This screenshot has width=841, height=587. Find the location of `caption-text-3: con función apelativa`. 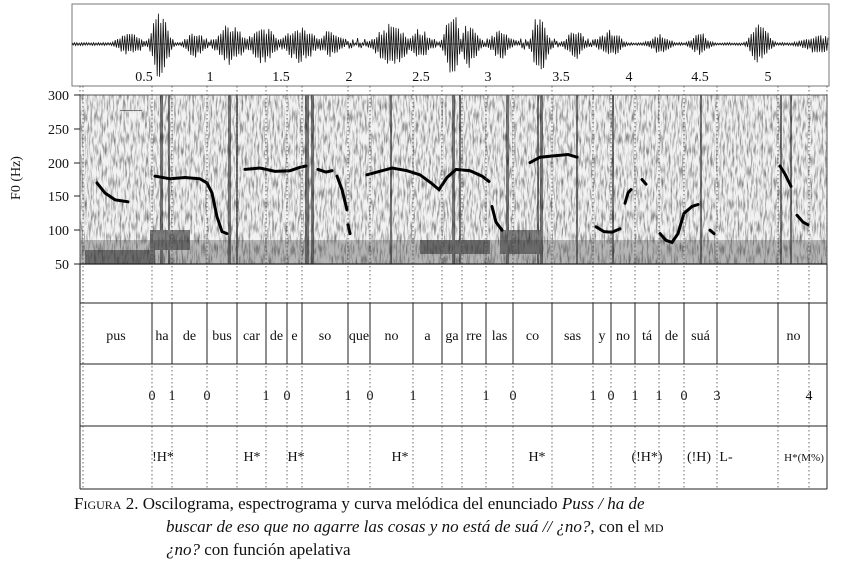

caption-text-3: con función apelativa is located at coordinates (277, 549).